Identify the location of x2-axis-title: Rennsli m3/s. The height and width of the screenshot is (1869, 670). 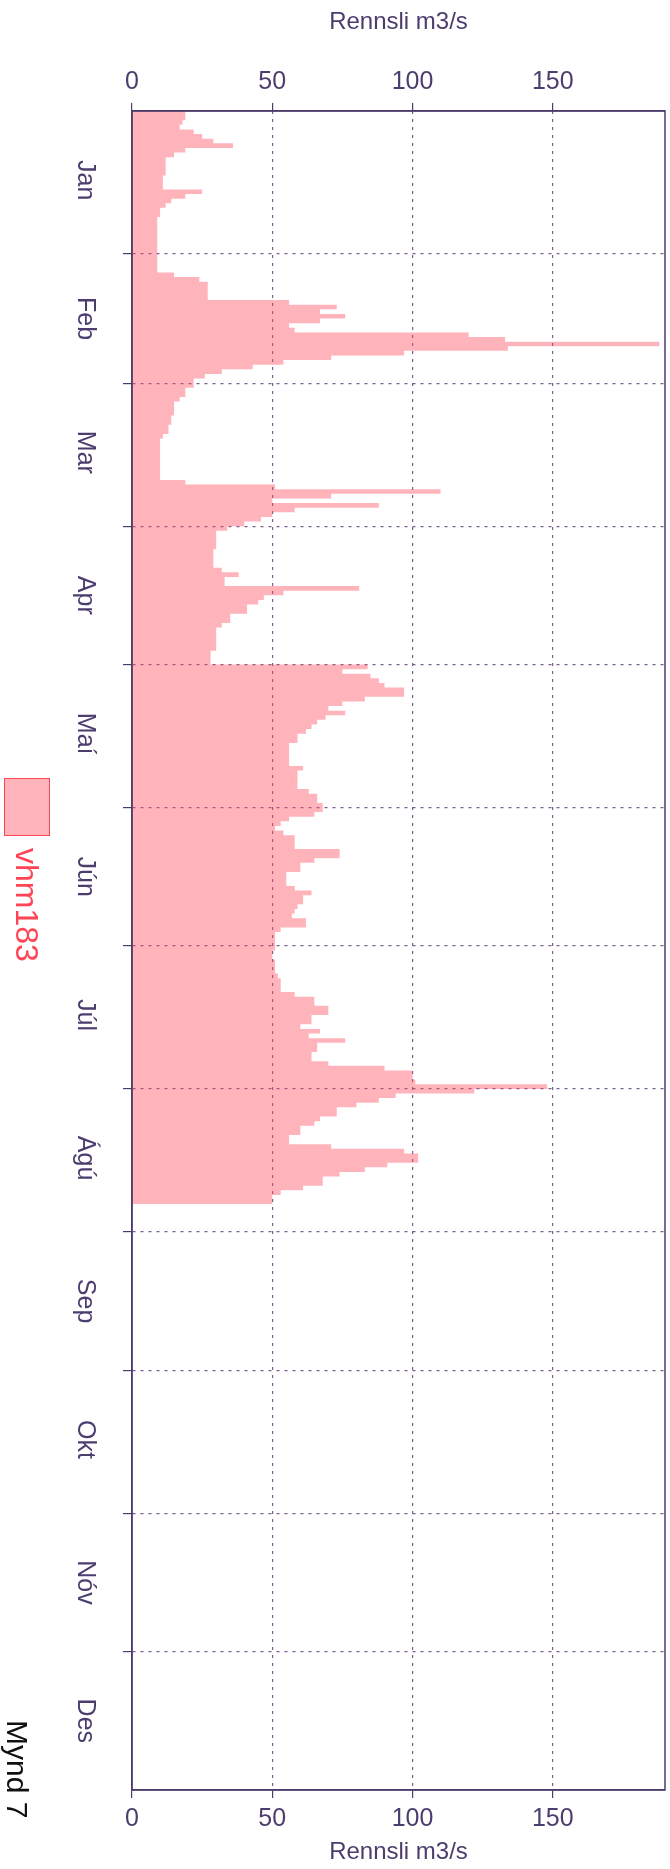
(398, 21).